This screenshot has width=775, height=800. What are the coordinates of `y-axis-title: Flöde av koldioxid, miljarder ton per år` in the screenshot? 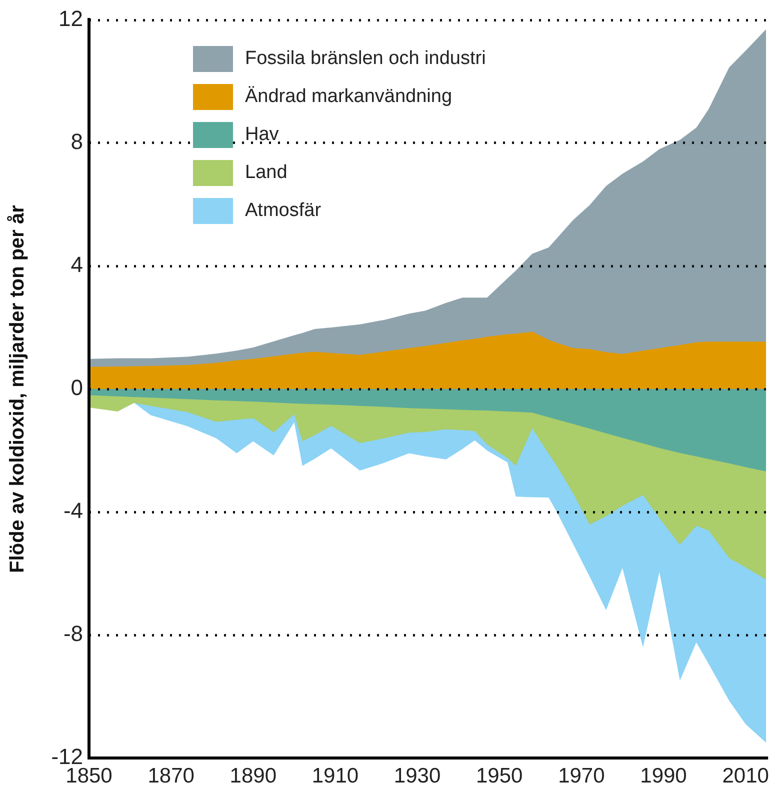 It's located at (17, 388).